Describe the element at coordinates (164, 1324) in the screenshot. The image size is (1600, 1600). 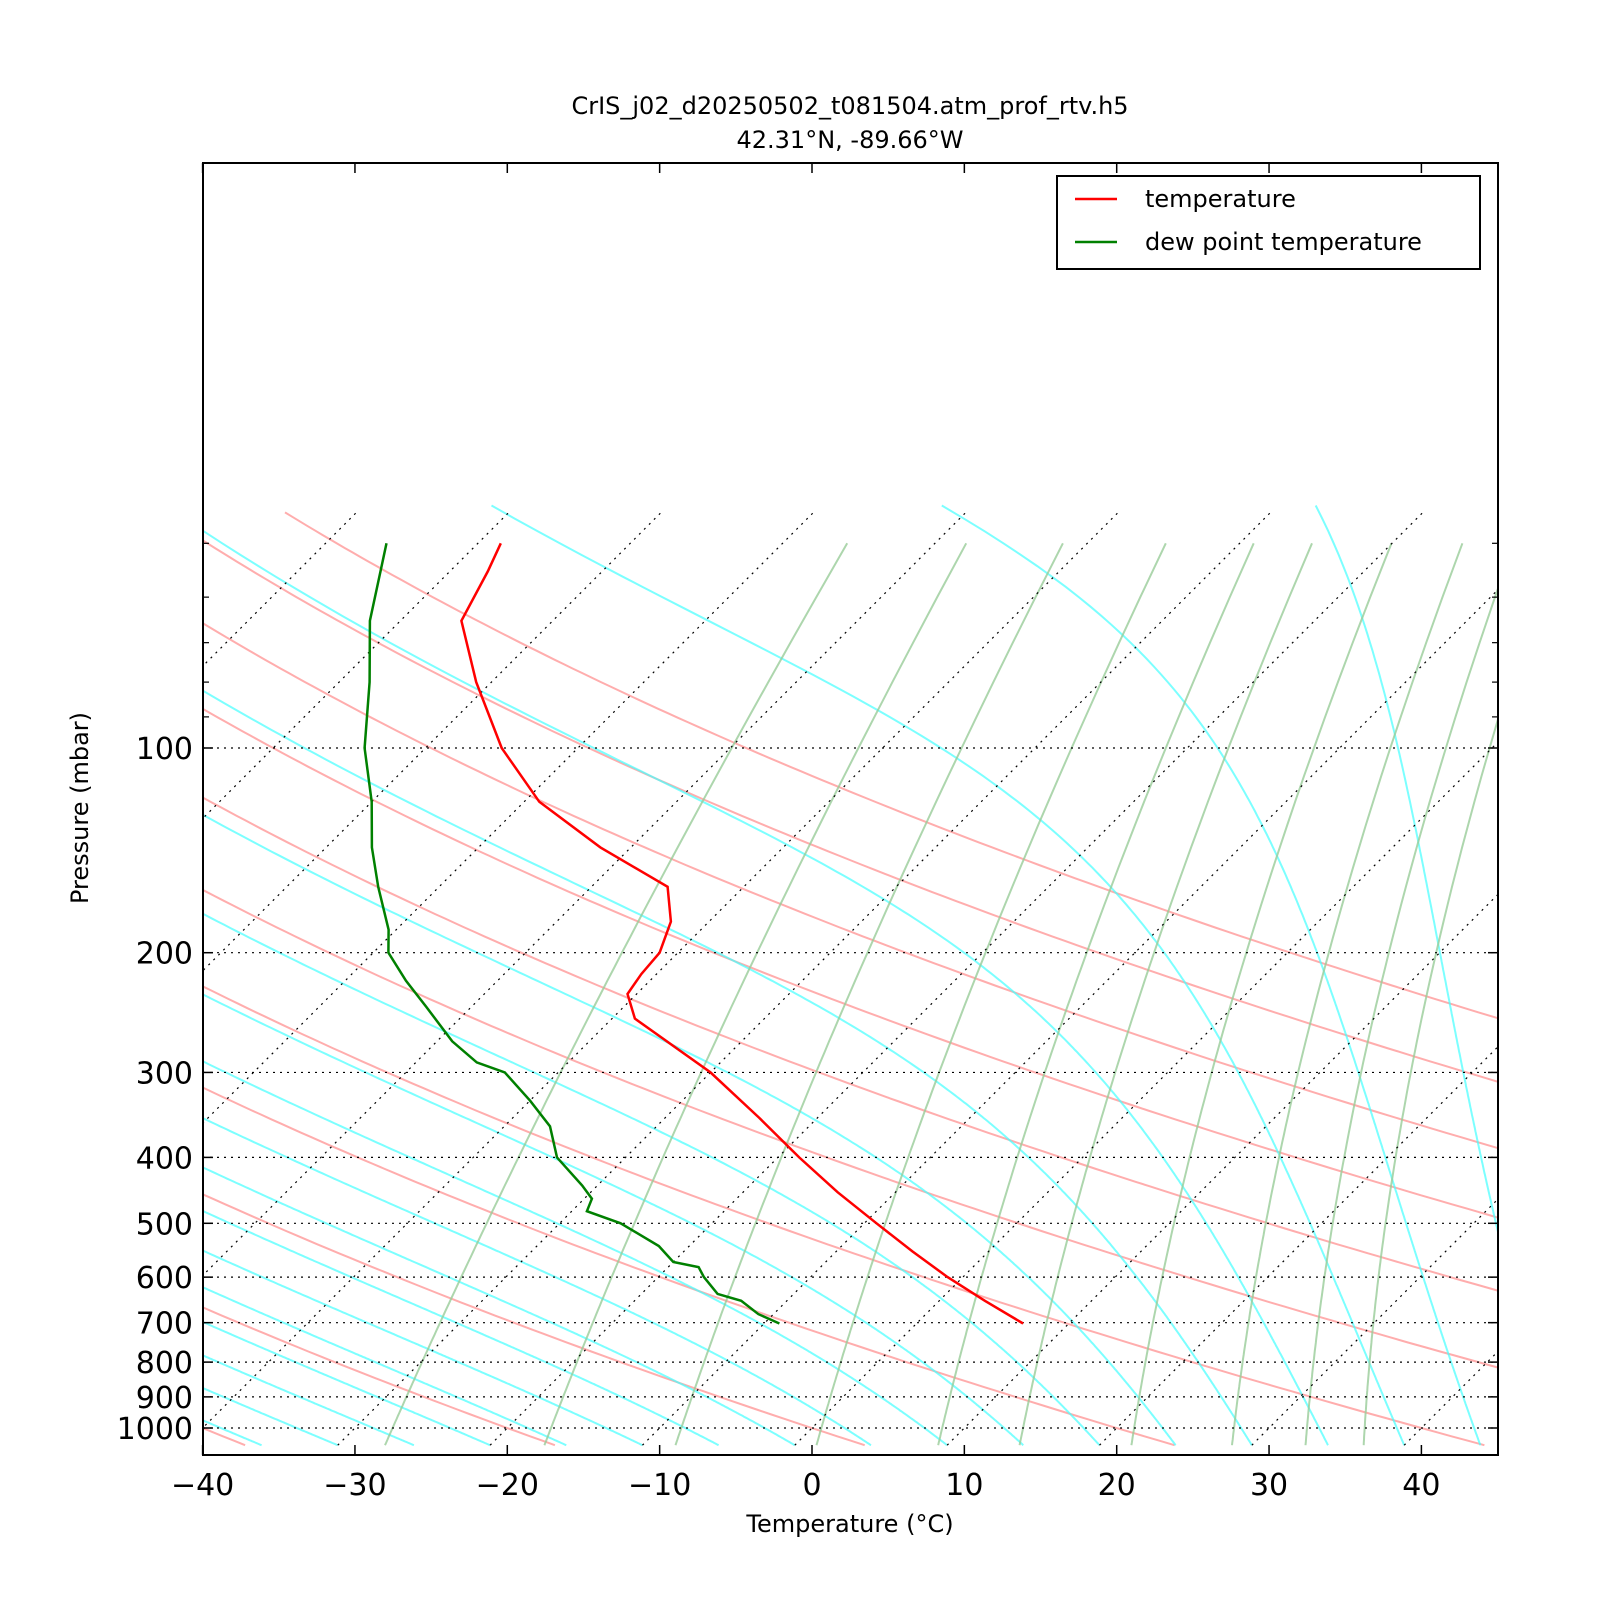
I see `y-tick-label: 700` at that location.